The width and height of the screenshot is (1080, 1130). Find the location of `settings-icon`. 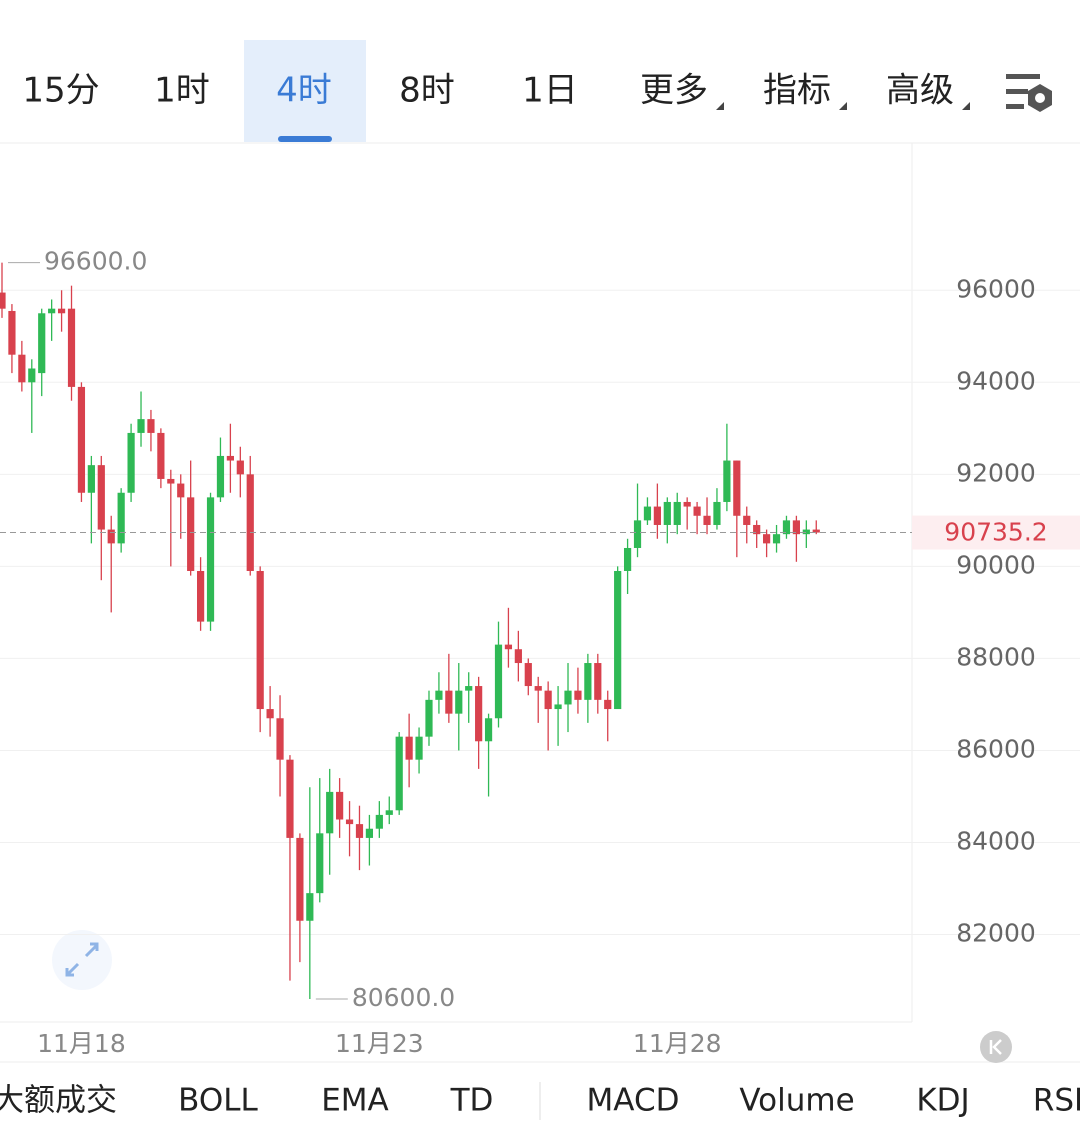

settings-icon is located at coordinates (1029, 93).